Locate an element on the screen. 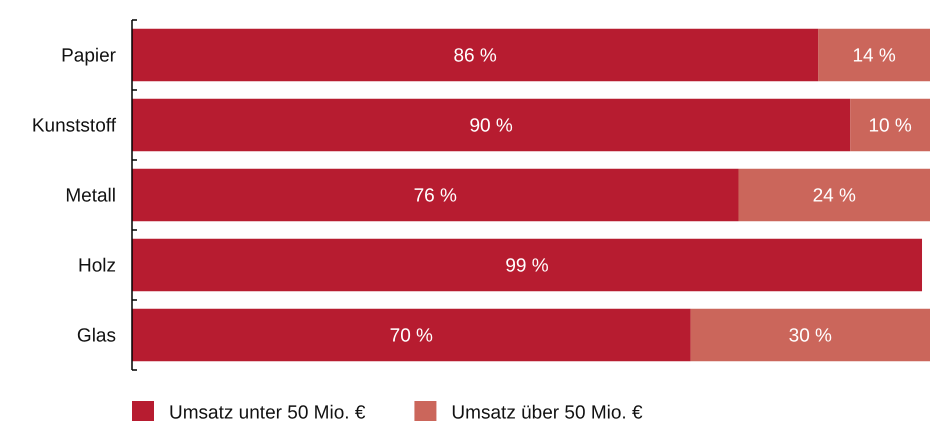  data-label: 10 % is located at coordinates (890, 126).